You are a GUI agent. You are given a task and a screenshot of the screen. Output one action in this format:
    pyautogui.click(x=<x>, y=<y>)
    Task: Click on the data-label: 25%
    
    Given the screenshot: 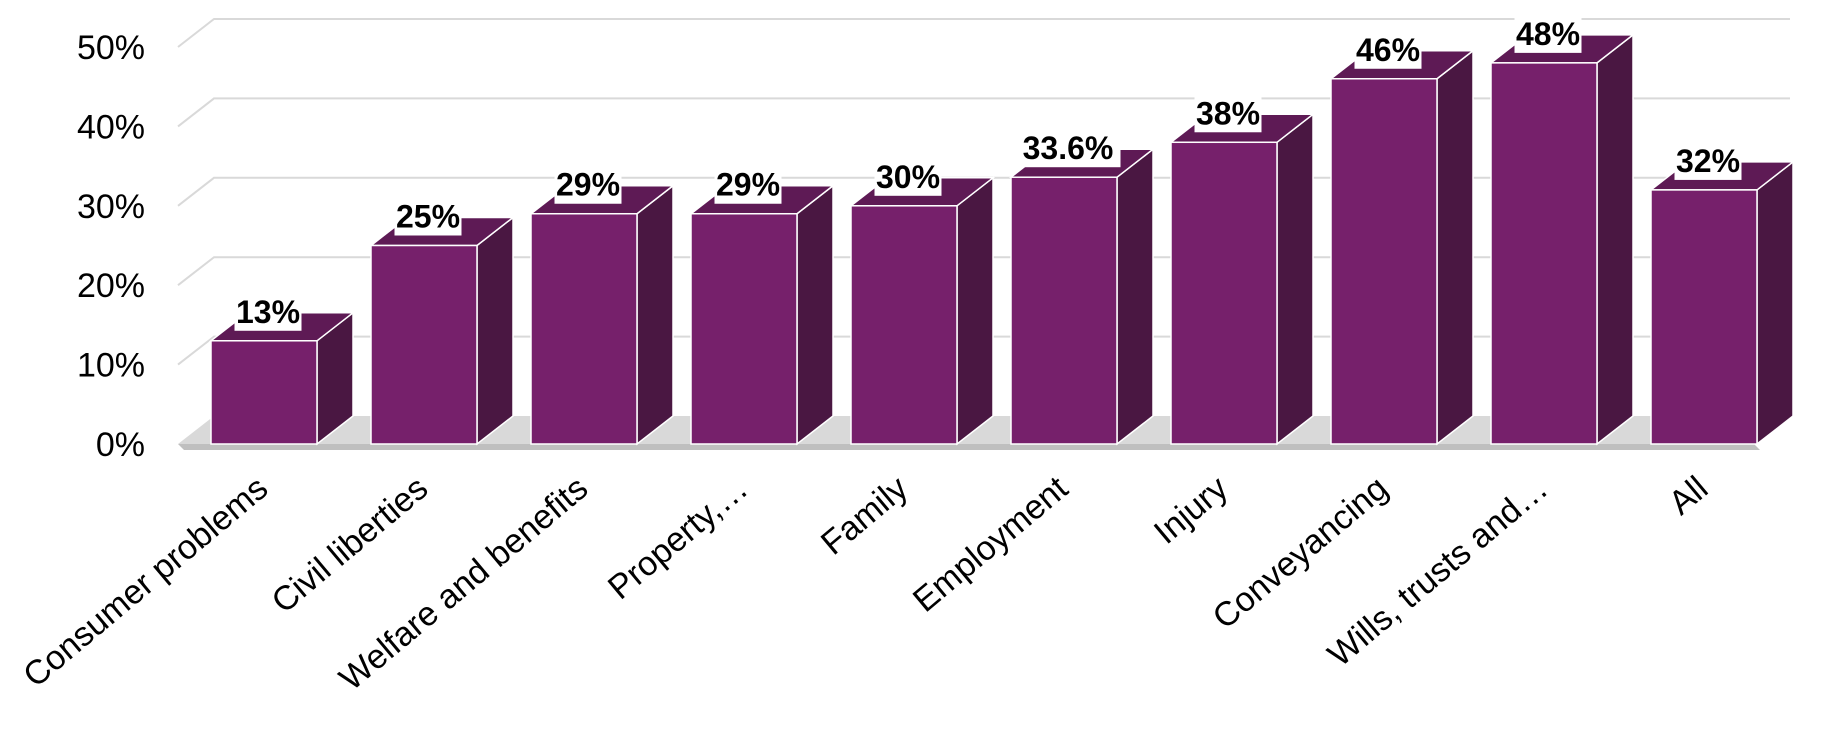 What is the action you would take?
    pyautogui.click(x=428, y=216)
    